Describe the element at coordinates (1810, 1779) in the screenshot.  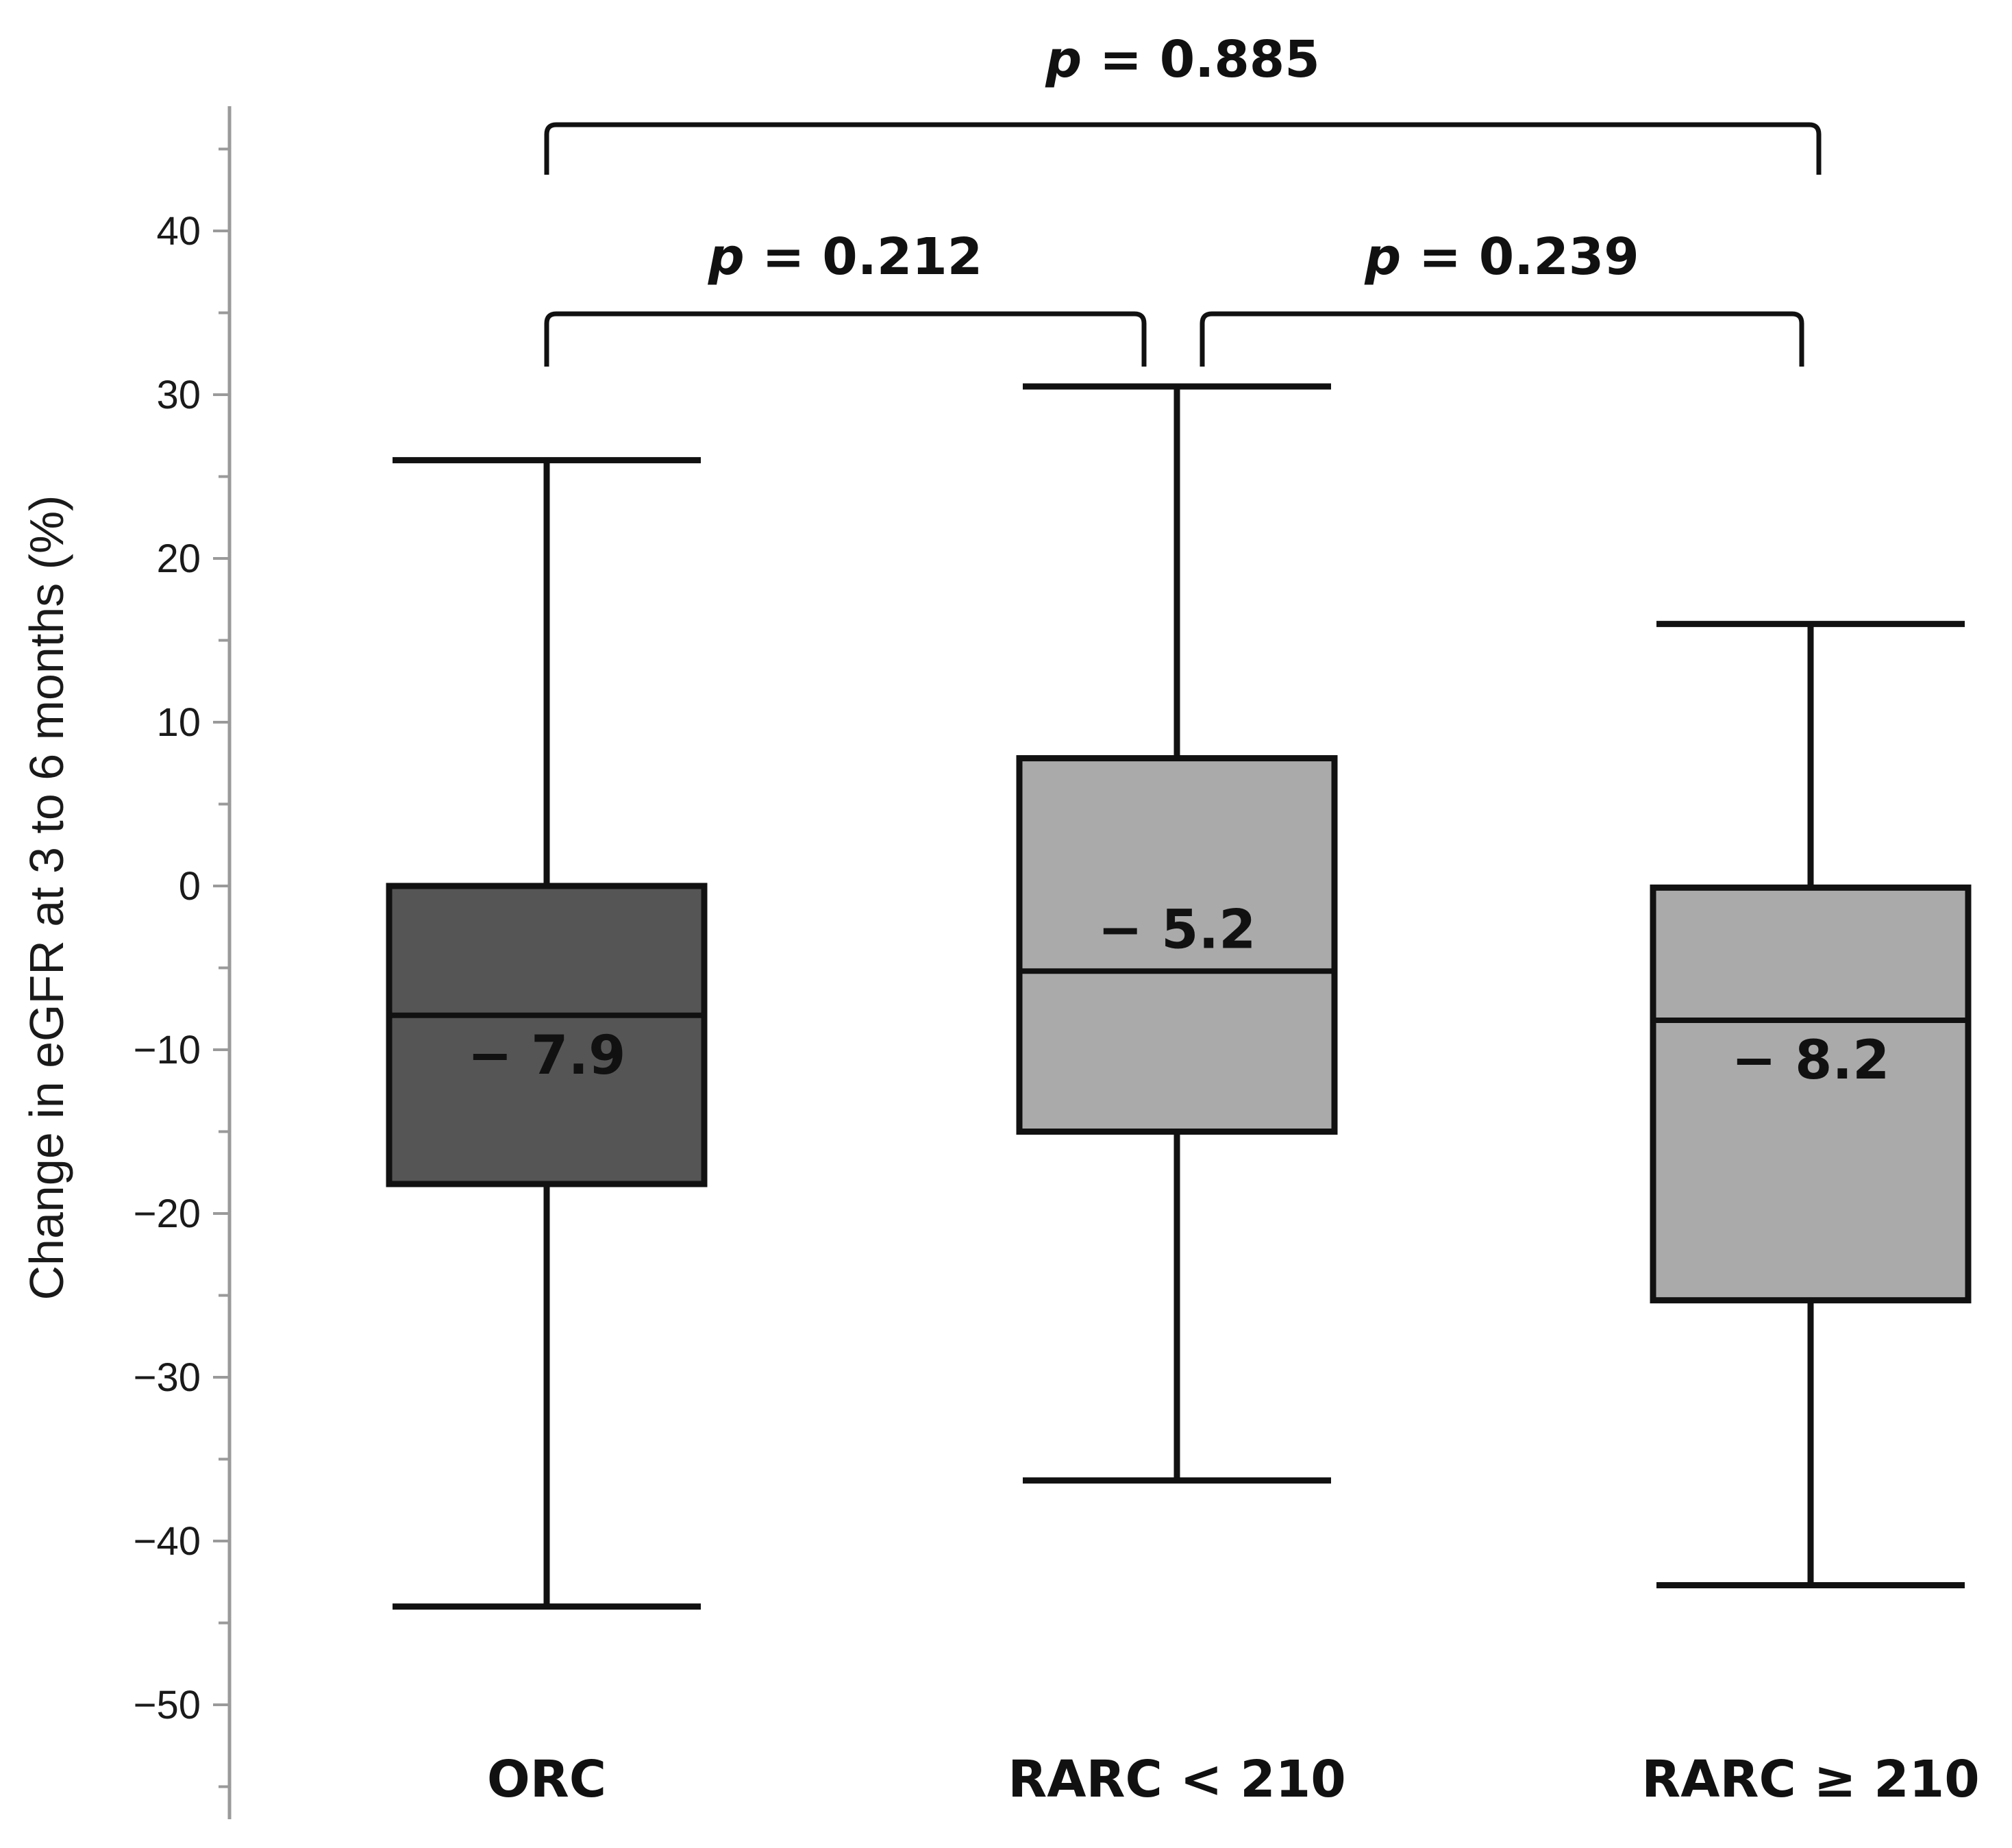
I see `category-label: RARC ≥ 210` at that location.